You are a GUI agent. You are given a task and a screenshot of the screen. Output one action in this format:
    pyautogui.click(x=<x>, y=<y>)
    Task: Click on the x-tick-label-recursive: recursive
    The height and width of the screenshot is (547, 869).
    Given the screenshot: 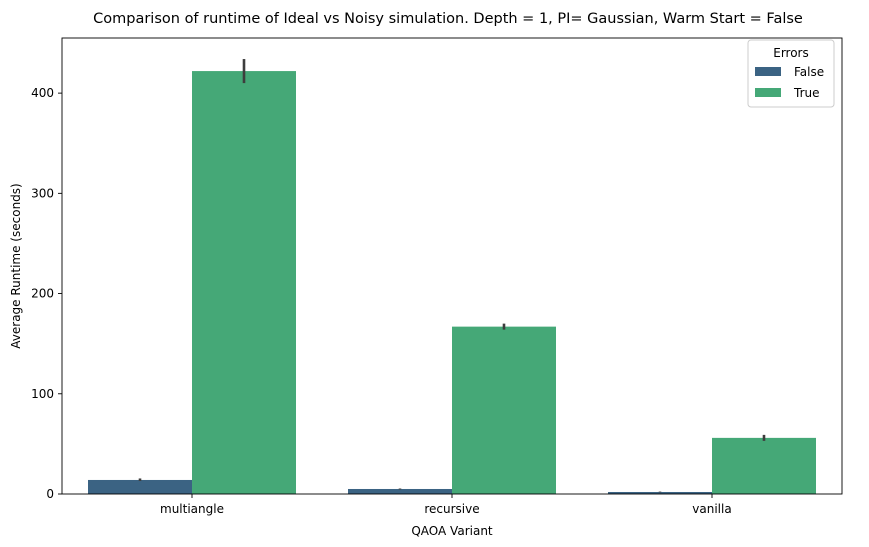 What is the action you would take?
    pyautogui.click(x=451, y=509)
    